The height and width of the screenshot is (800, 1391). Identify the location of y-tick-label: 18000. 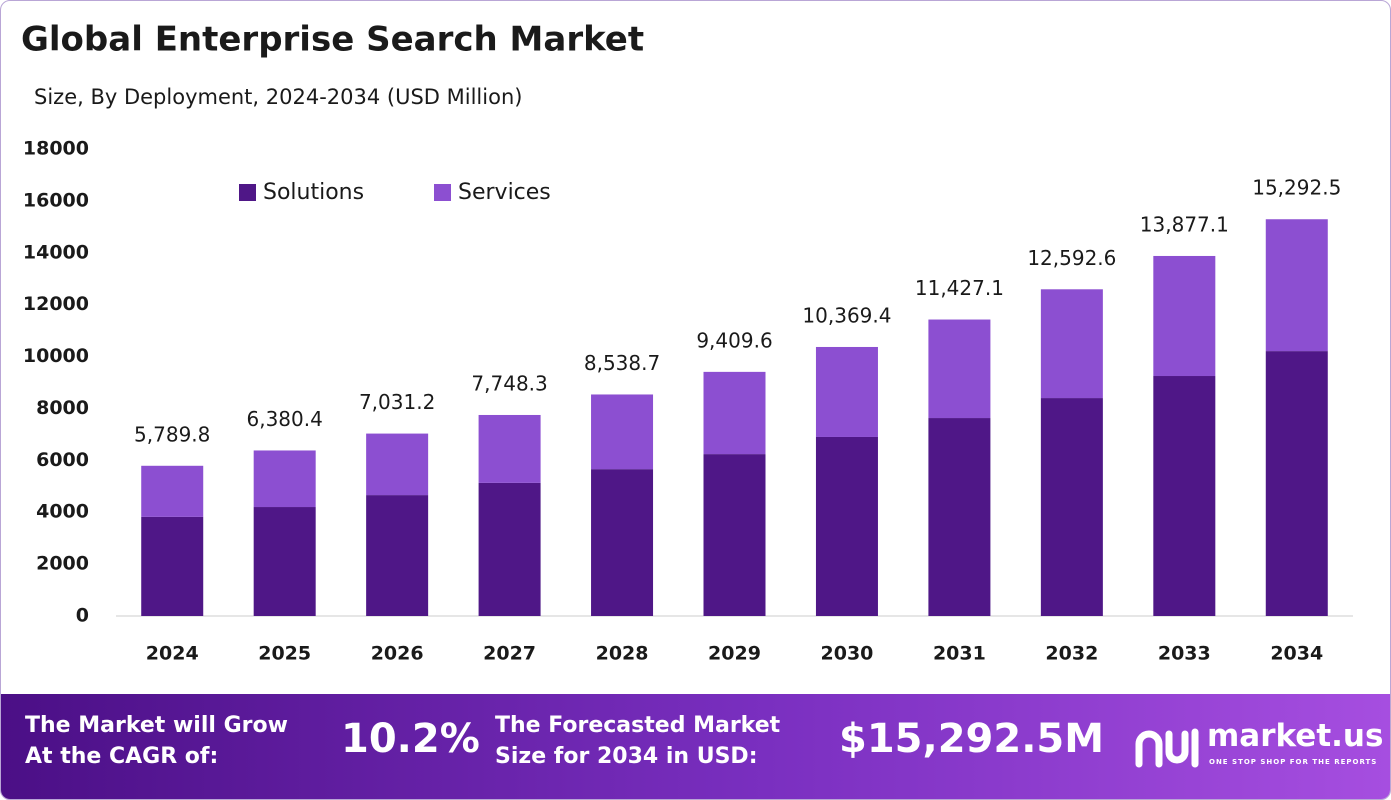
(56, 149).